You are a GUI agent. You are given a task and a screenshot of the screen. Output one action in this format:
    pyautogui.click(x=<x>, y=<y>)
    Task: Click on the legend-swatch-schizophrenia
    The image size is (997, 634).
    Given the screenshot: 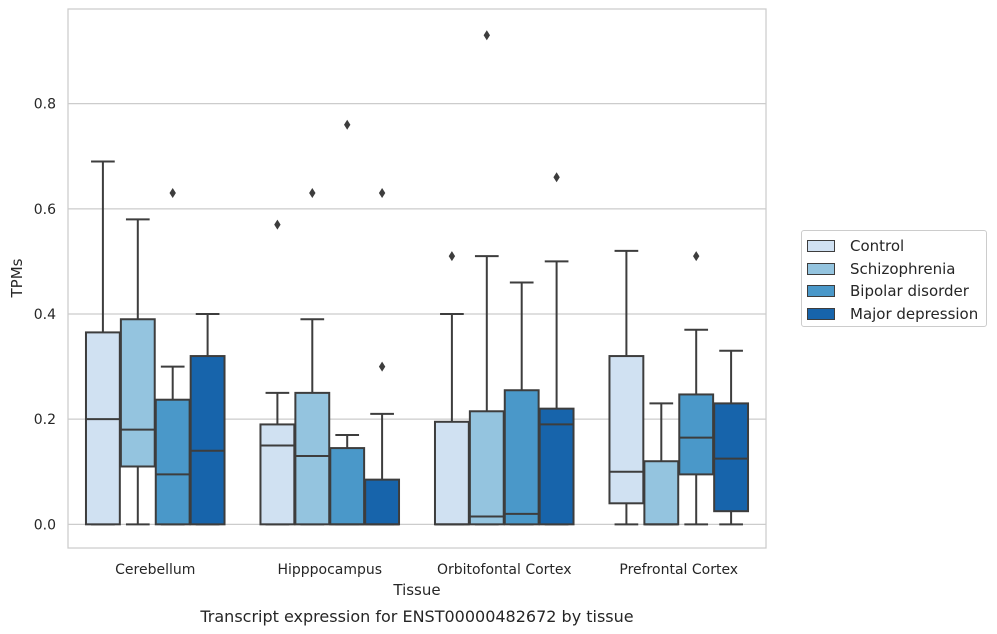 What is the action you would take?
    pyautogui.click(x=821, y=268)
    